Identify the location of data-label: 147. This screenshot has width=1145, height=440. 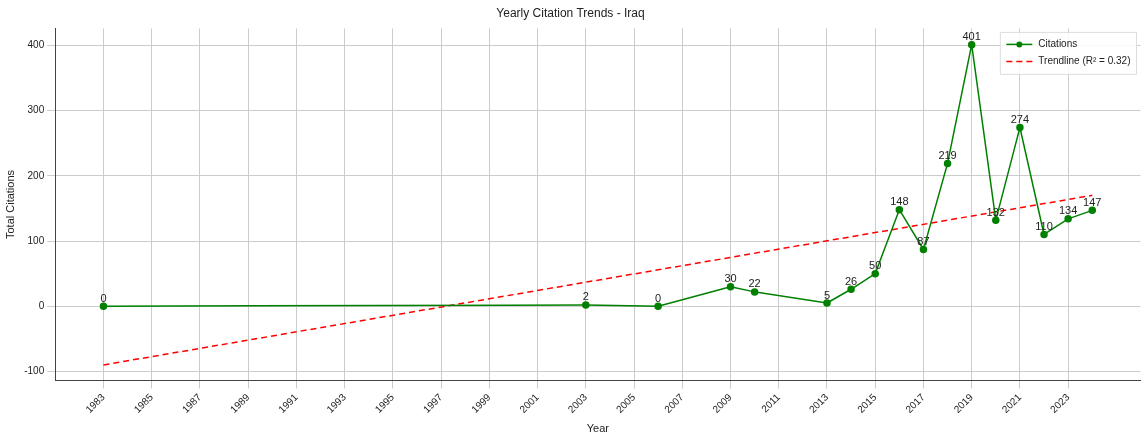
(1092, 201).